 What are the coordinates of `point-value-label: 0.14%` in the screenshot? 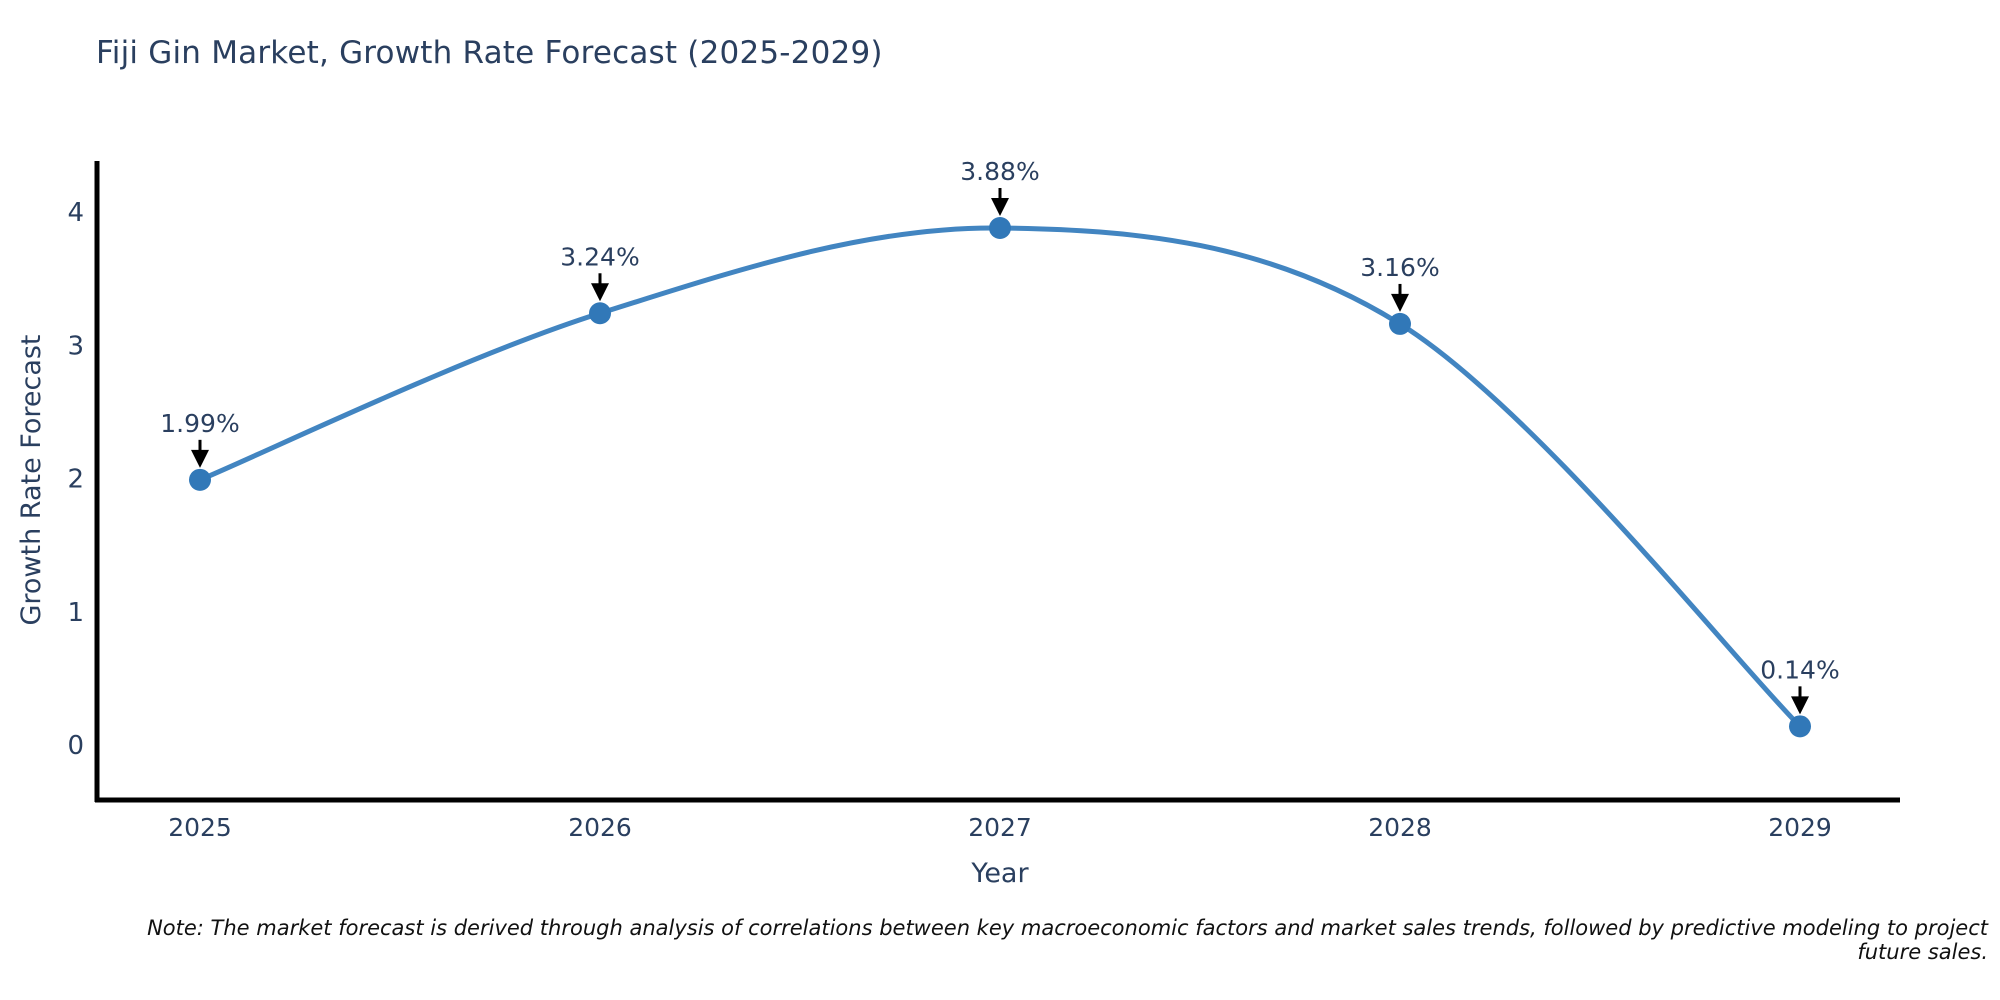 It's located at (1799, 669).